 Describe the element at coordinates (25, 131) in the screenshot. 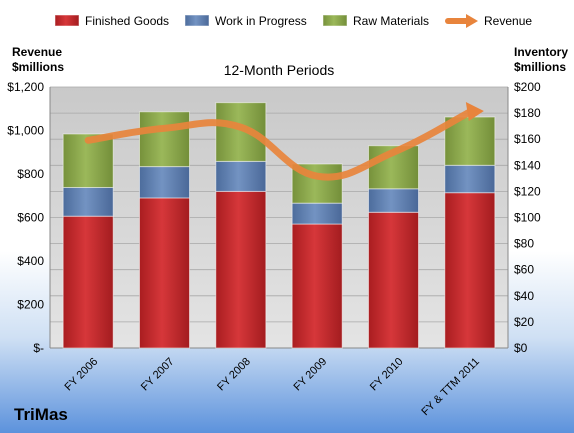

I see `y-left-tick-label: $1,000` at that location.